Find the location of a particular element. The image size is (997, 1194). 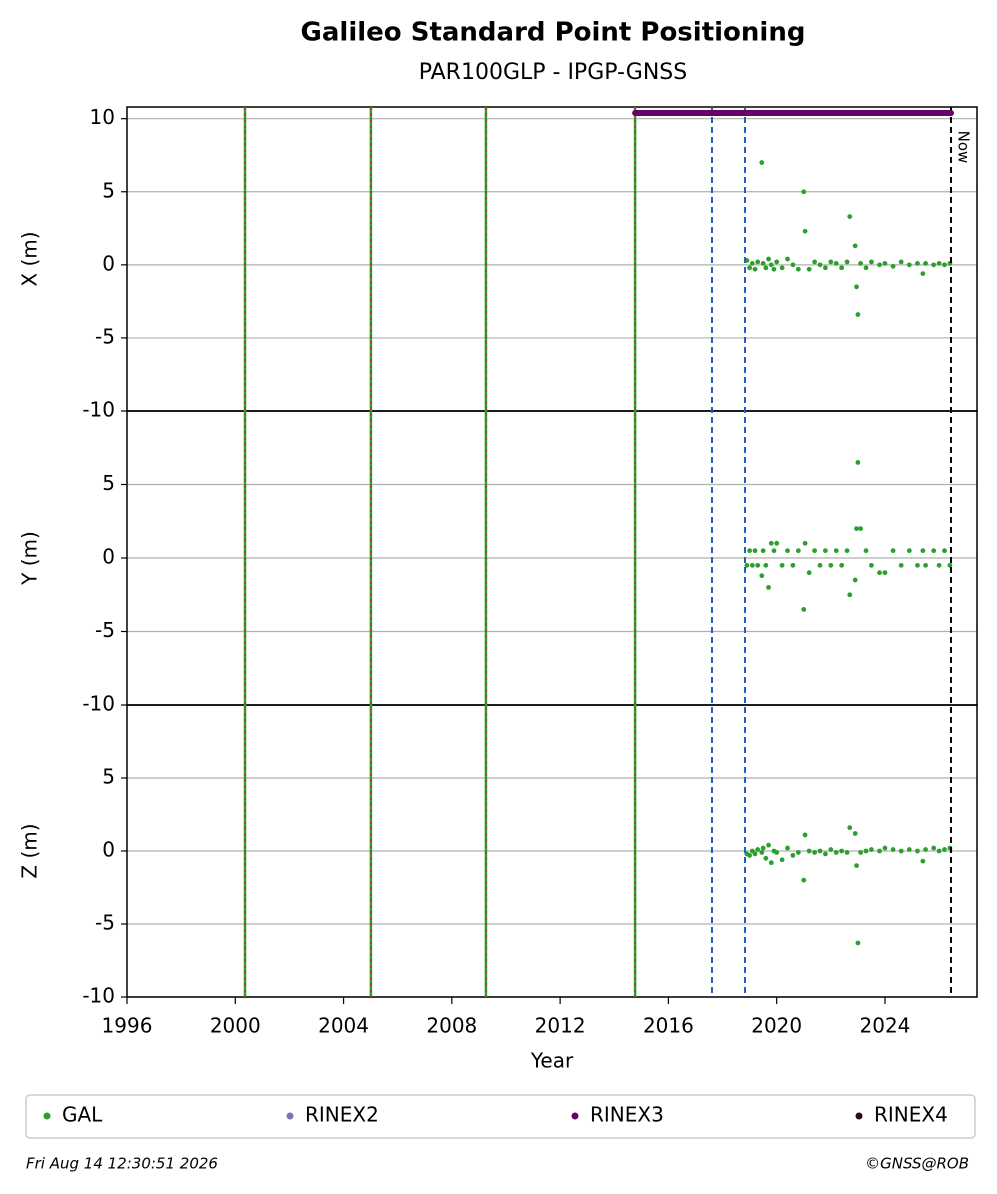

footer-credit: ©GNSS@ROB is located at coordinates (917, 1164).